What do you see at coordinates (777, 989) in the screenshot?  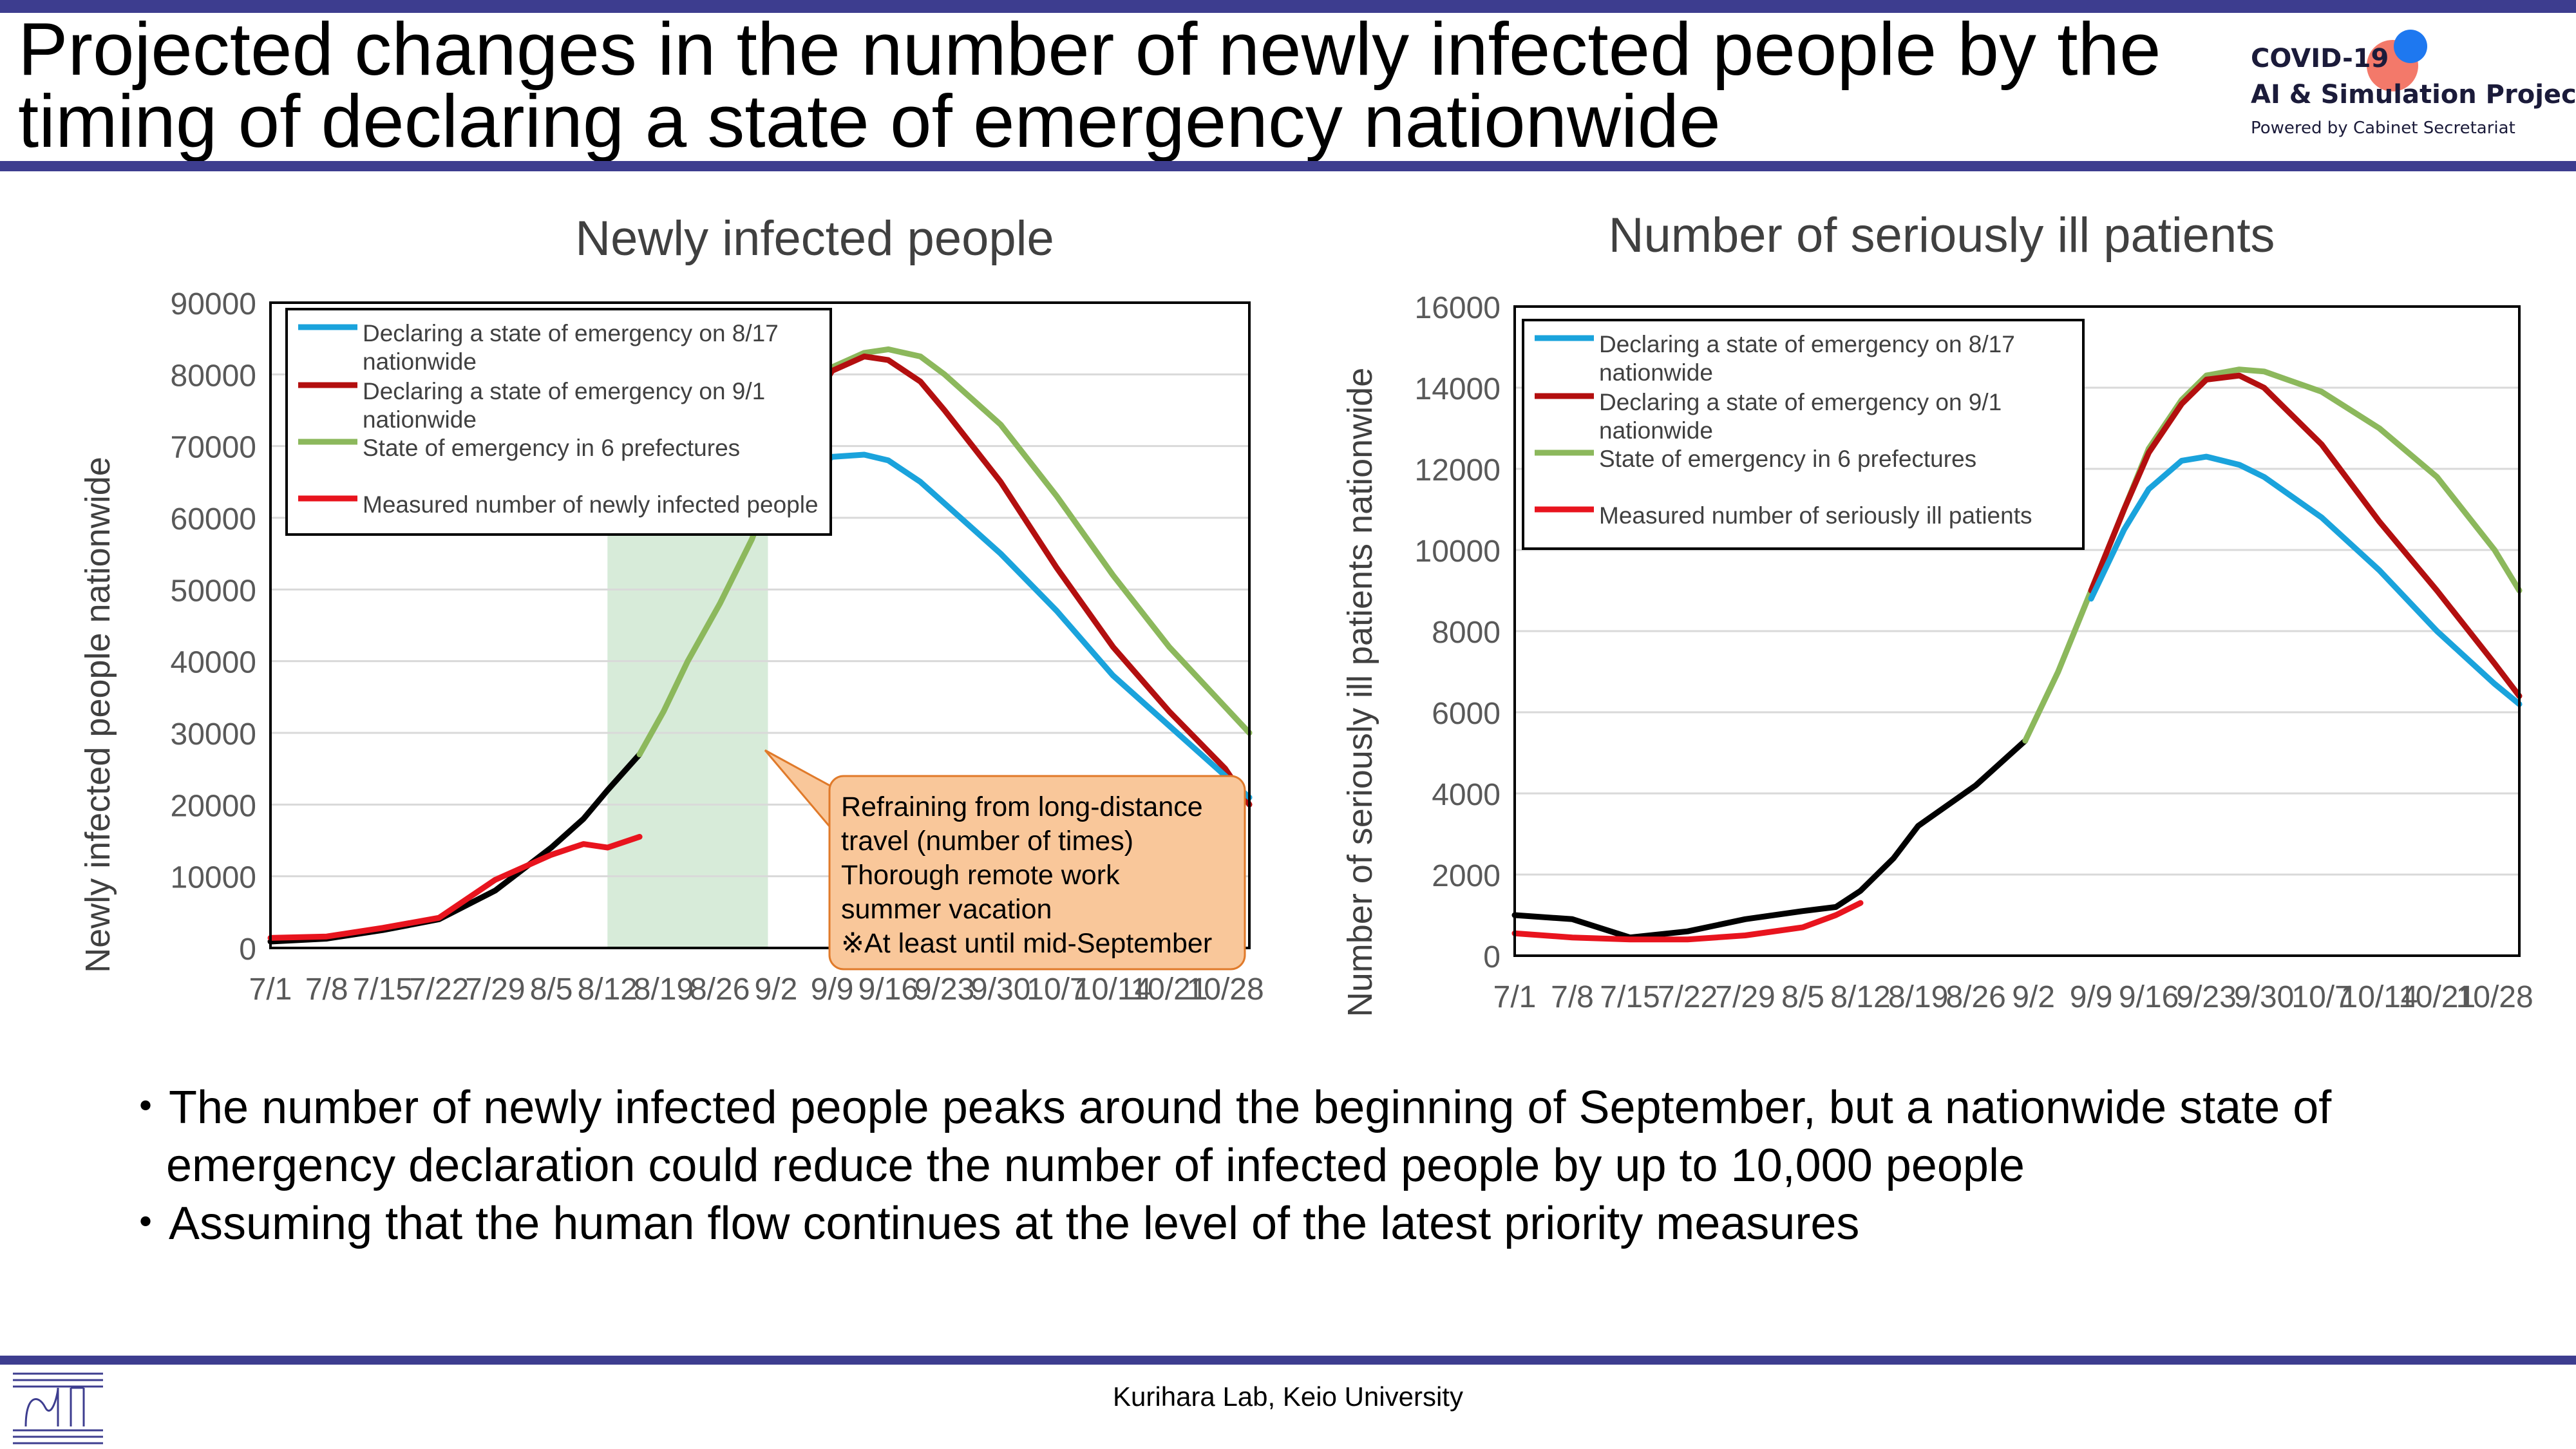 I see `x-tick-label: 9/2` at bounding box center [777, 989].